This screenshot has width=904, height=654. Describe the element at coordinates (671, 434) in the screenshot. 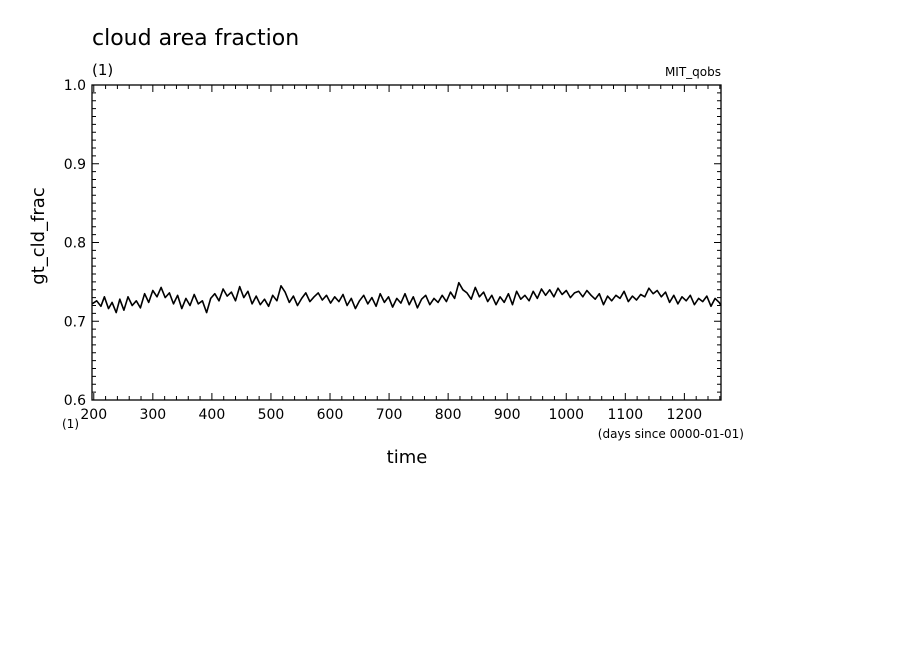

I see `x-axis-units: (days since 0000-01-01)` at that location.